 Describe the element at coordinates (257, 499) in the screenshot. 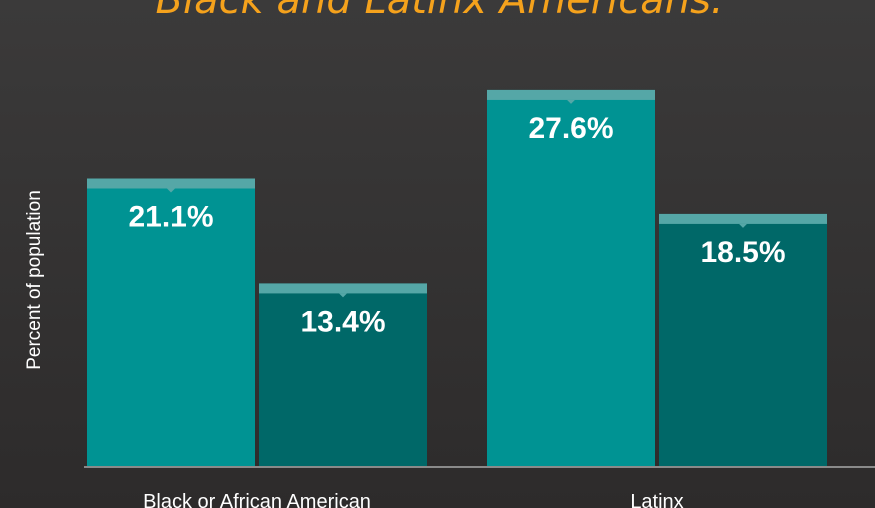

I see `x-tick-label: Black or African American` at that location.